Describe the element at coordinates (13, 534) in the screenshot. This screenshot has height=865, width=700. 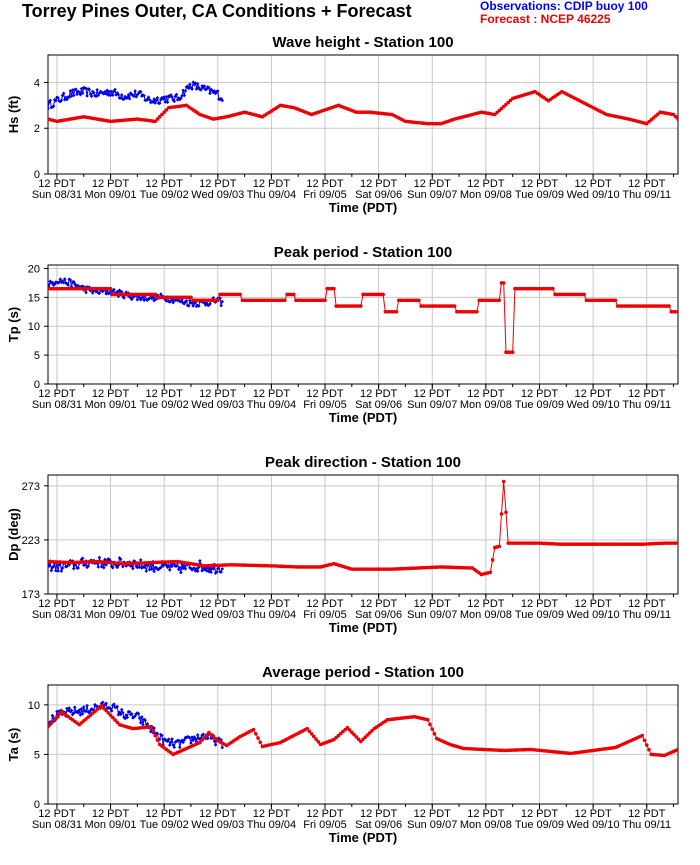
I see `y-axis-label: Dp (deg)` at that location.